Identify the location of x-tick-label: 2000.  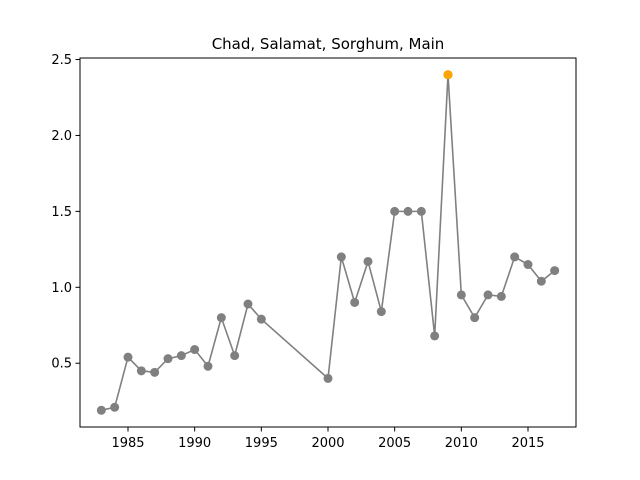
(327, 443).